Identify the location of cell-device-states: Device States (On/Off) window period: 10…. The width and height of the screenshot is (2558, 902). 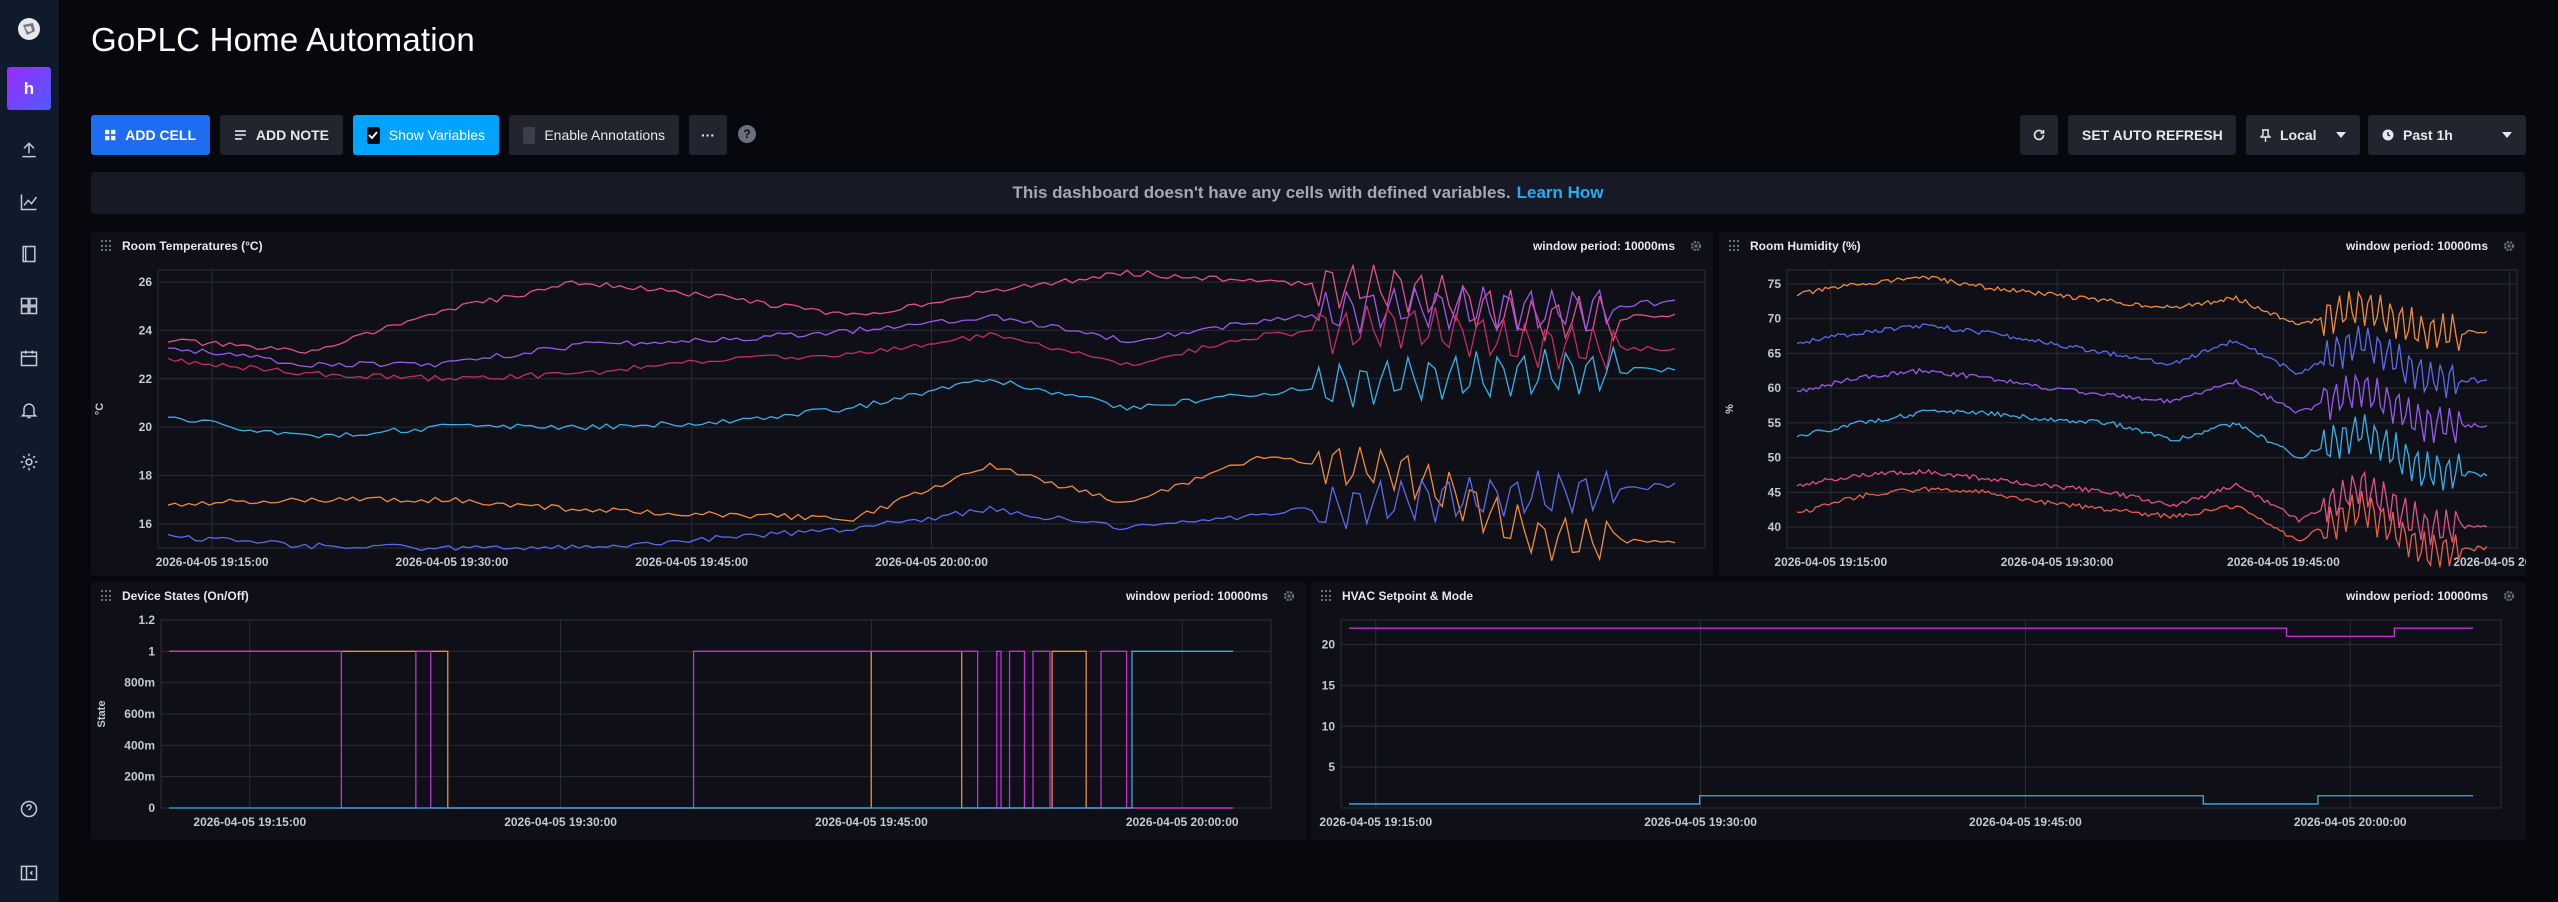
(698, 711).